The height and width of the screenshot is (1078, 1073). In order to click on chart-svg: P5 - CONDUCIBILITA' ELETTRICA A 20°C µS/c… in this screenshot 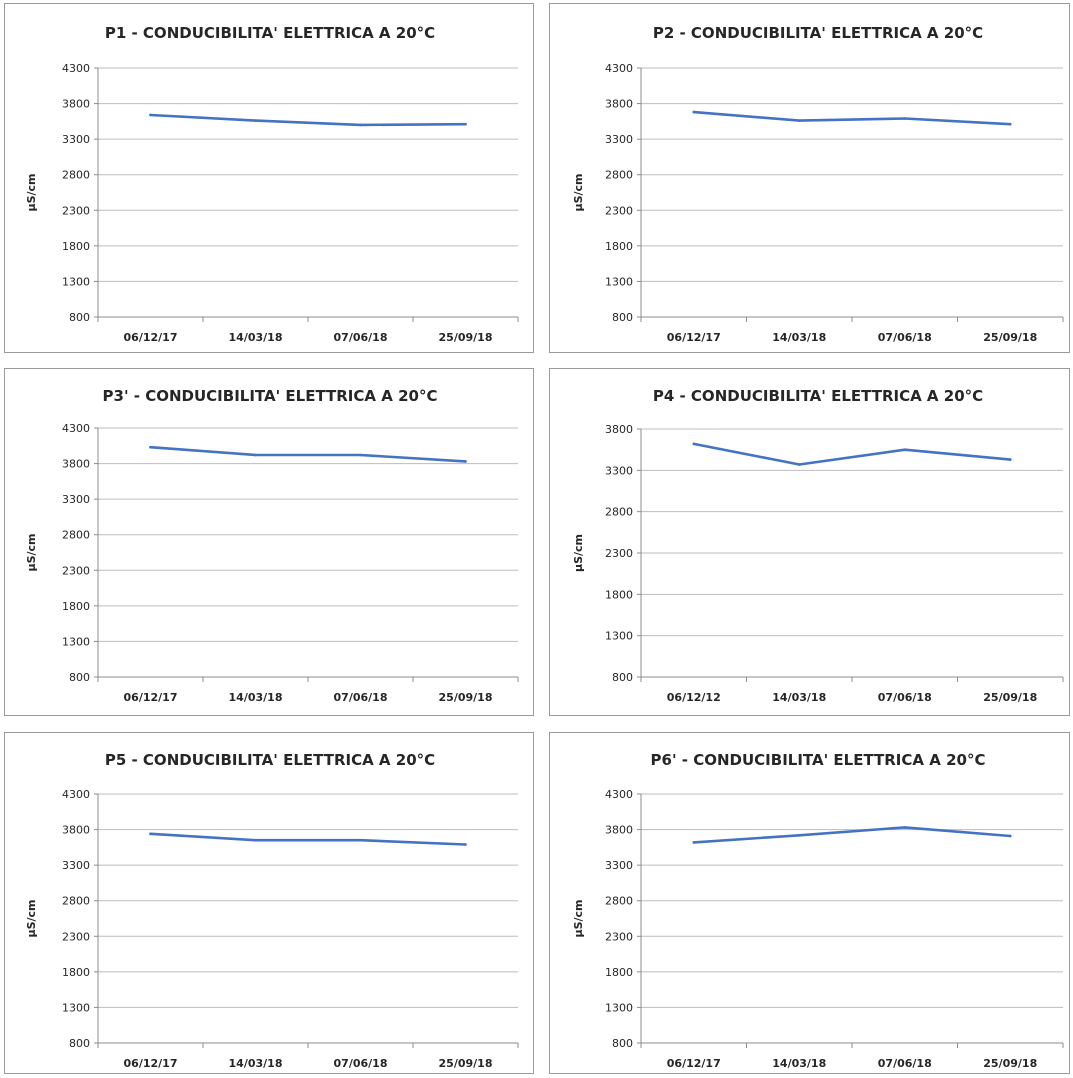, I will do `click(272, 910)`.